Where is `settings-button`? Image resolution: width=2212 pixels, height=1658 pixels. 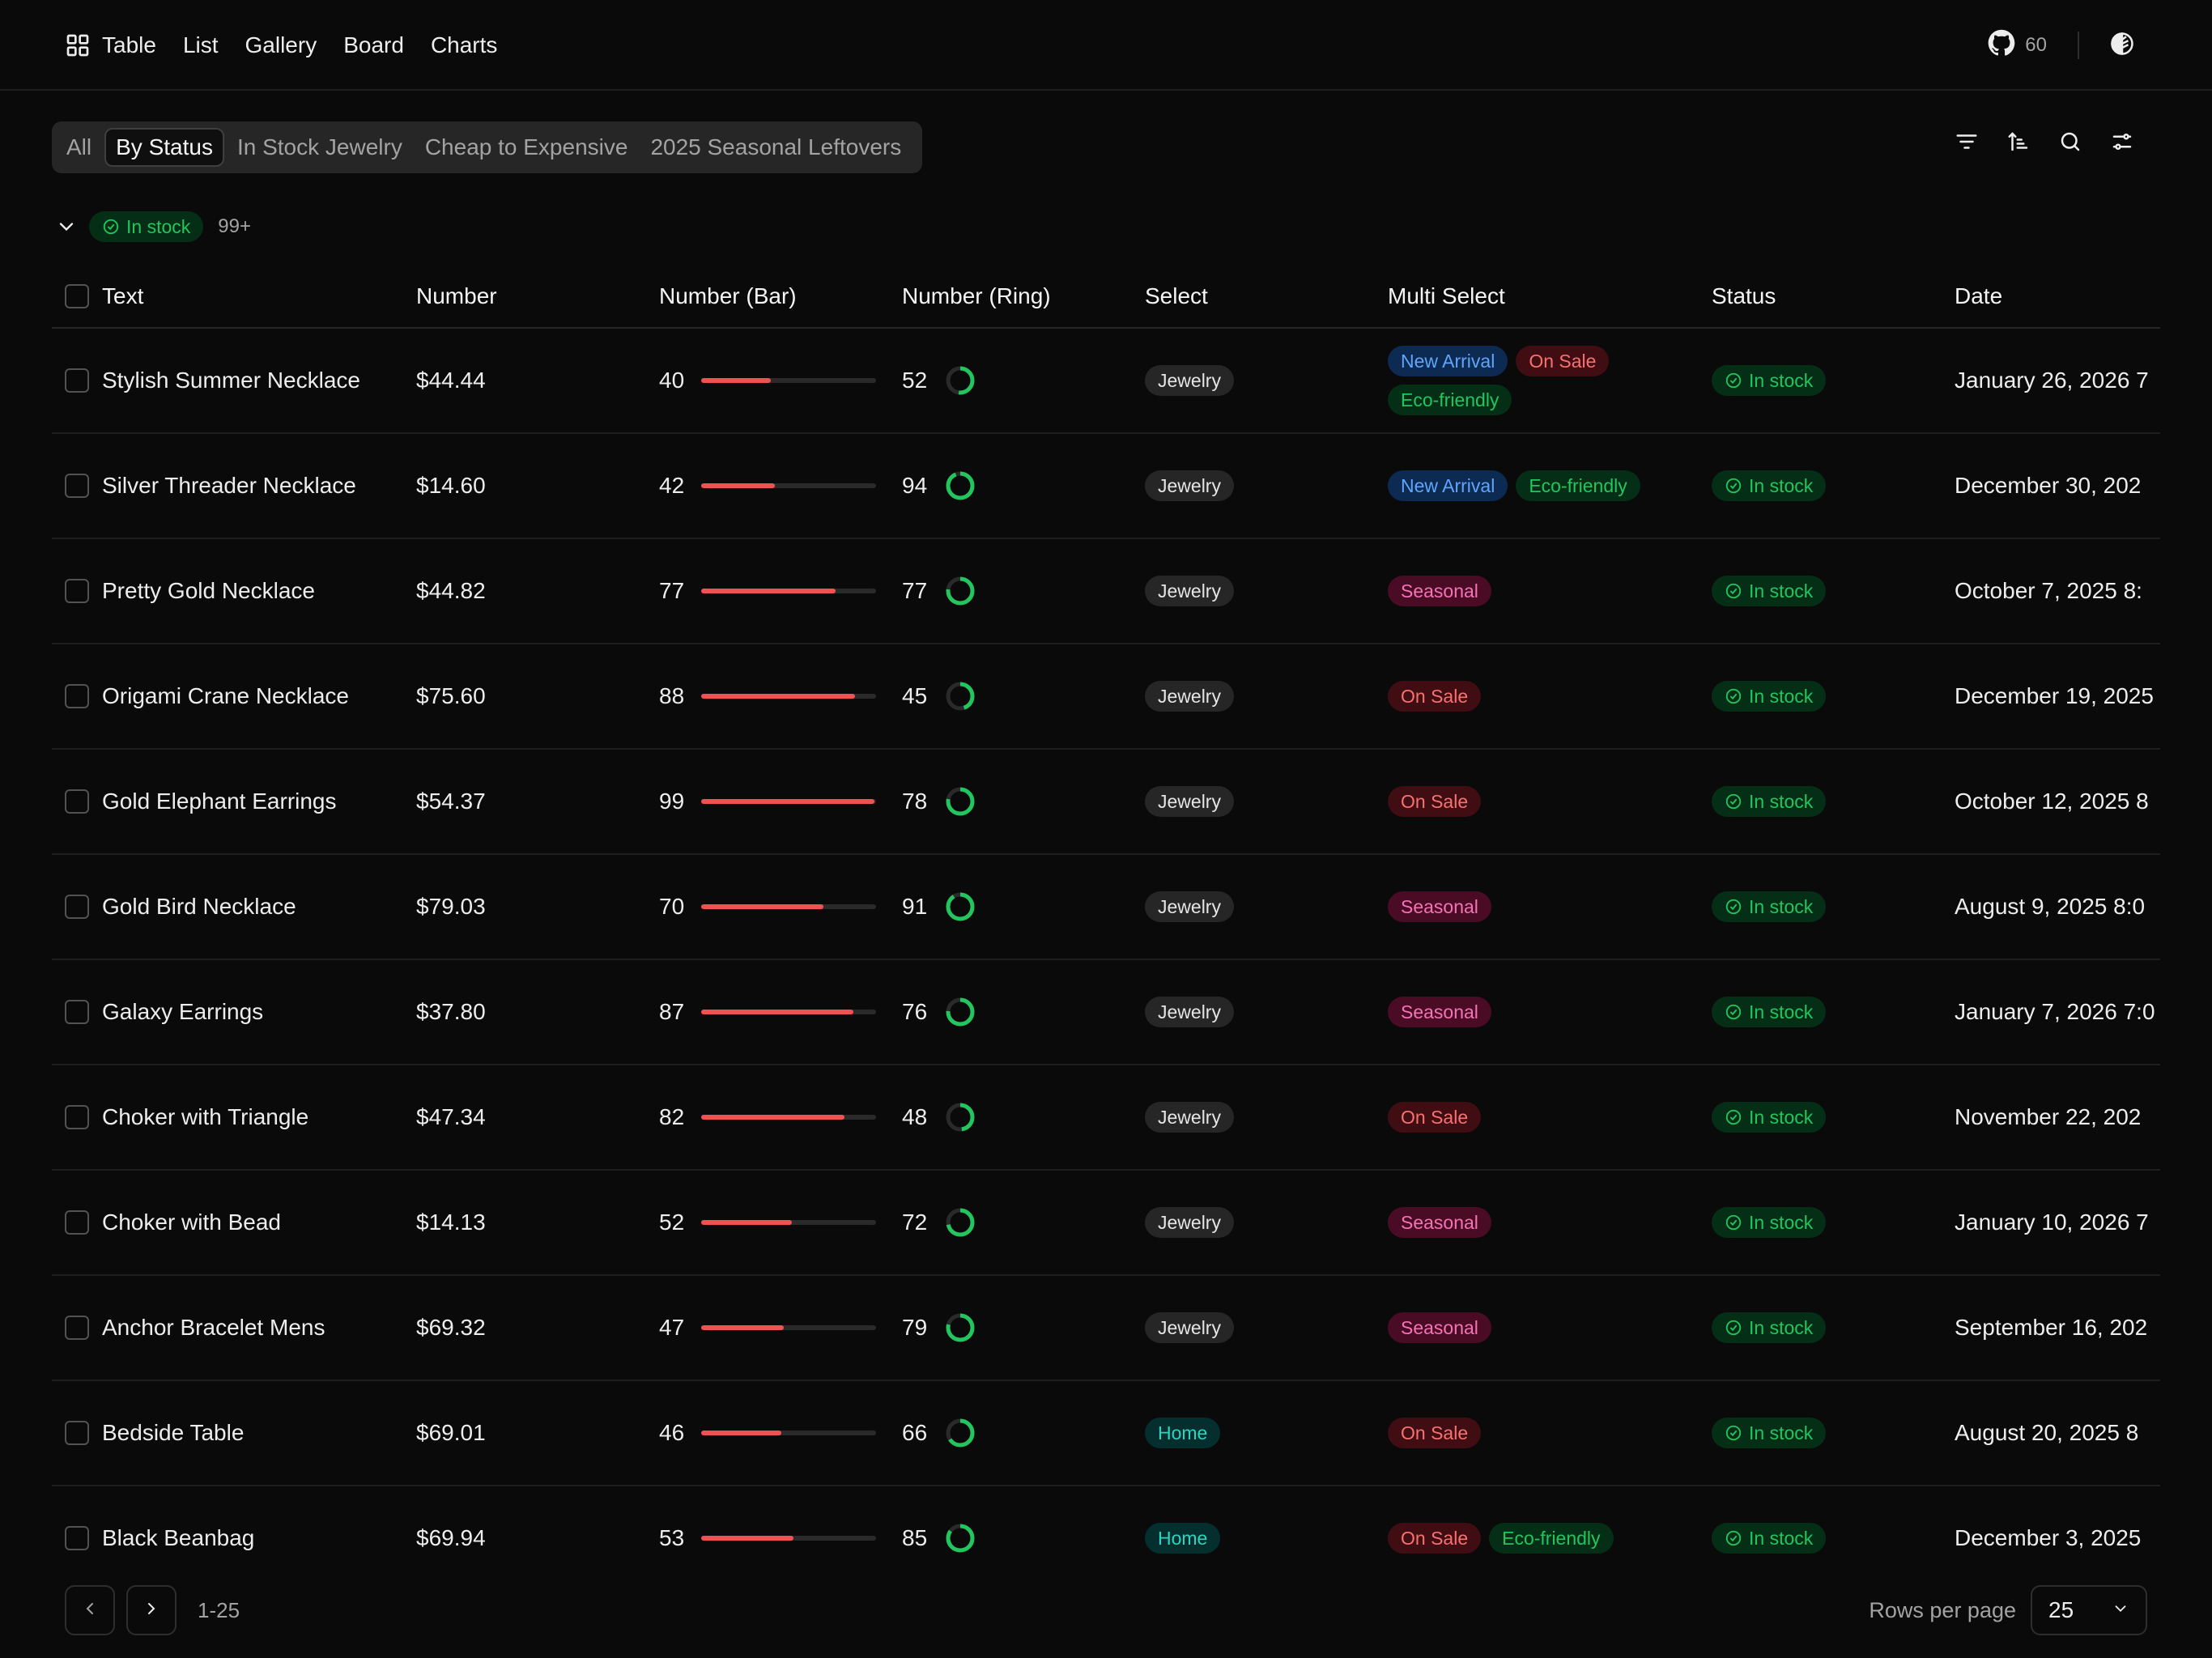 settings-button is located at coordinates (2122, 143).